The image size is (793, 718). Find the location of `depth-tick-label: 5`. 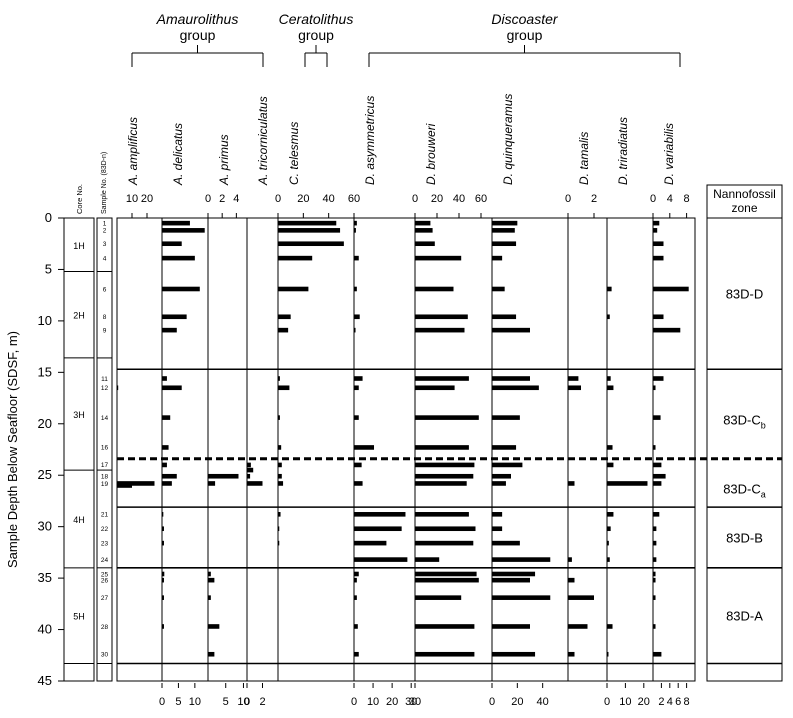

depth-tick-label: 5 is located at coordinates (48, 268).